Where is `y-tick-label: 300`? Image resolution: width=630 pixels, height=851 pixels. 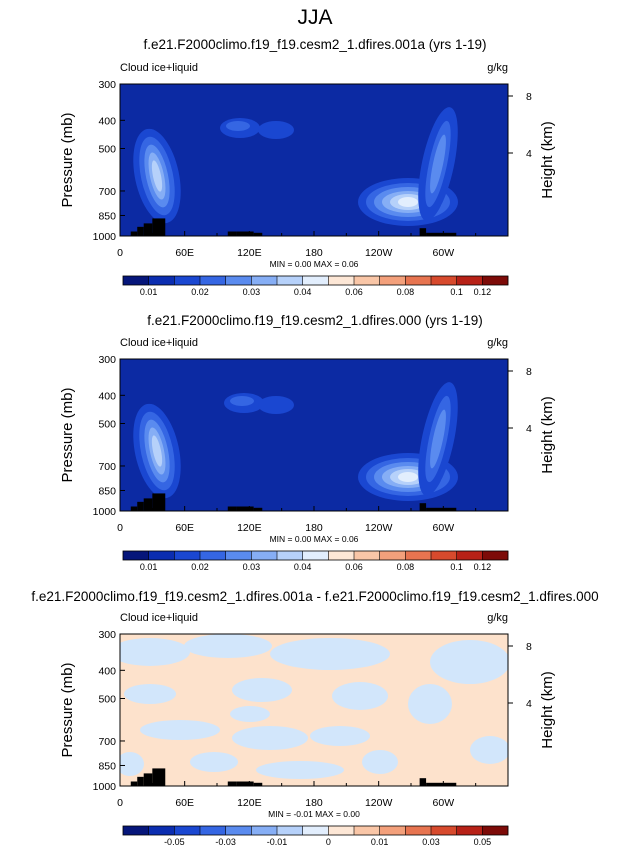 y-tick-label: 300 is located at coordinates (107, 635).